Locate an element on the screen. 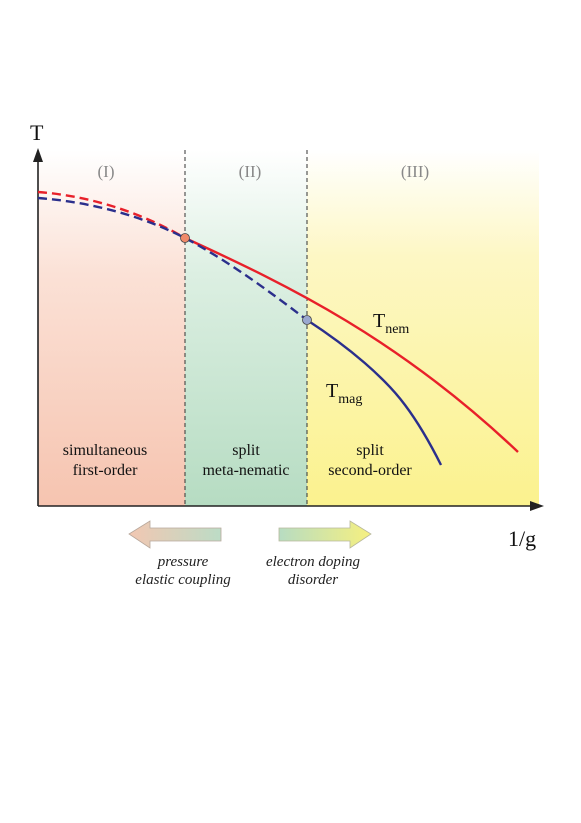 Image resolution: width=581 pixels, height=823 pixels. x-axis-label: 1/g is located at coordinates (522, 538).